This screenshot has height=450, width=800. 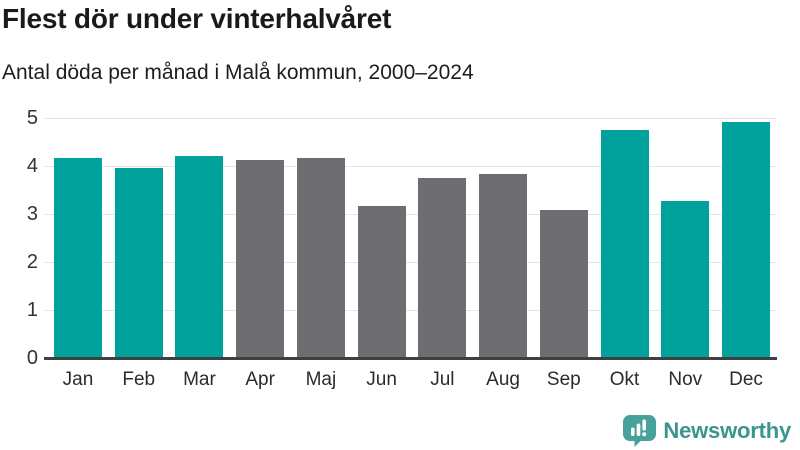 I want to click on x-tick-label: Nov, so click(x=685, y=379).